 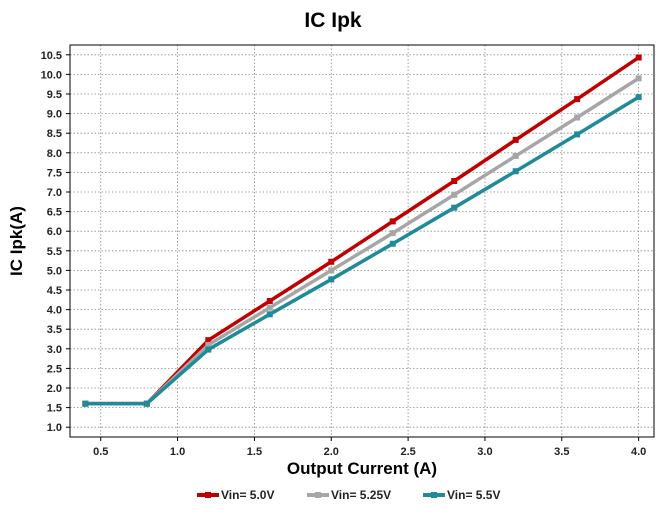 I want to click on legend: Vin= 5.0V Vin= 5.25V Vin= 5.5V, so click(x=348, y=495).